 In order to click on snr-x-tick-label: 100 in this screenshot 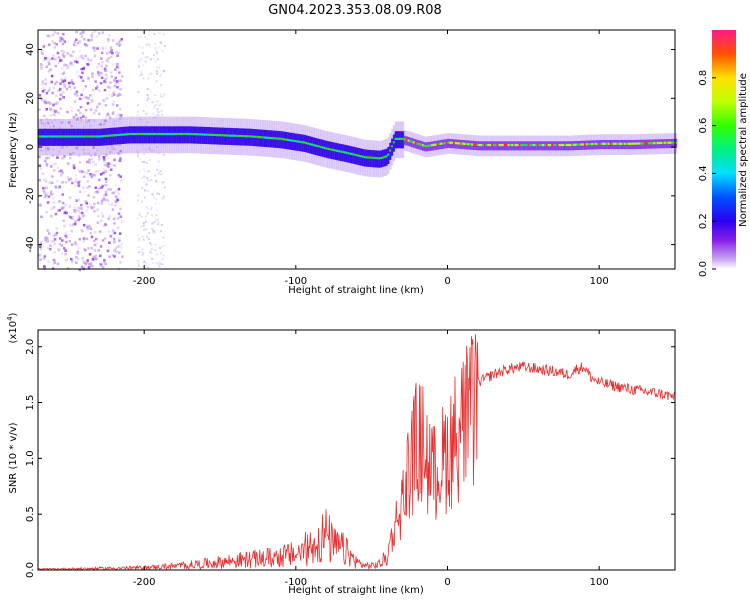, I will do `click(599, 582)`.